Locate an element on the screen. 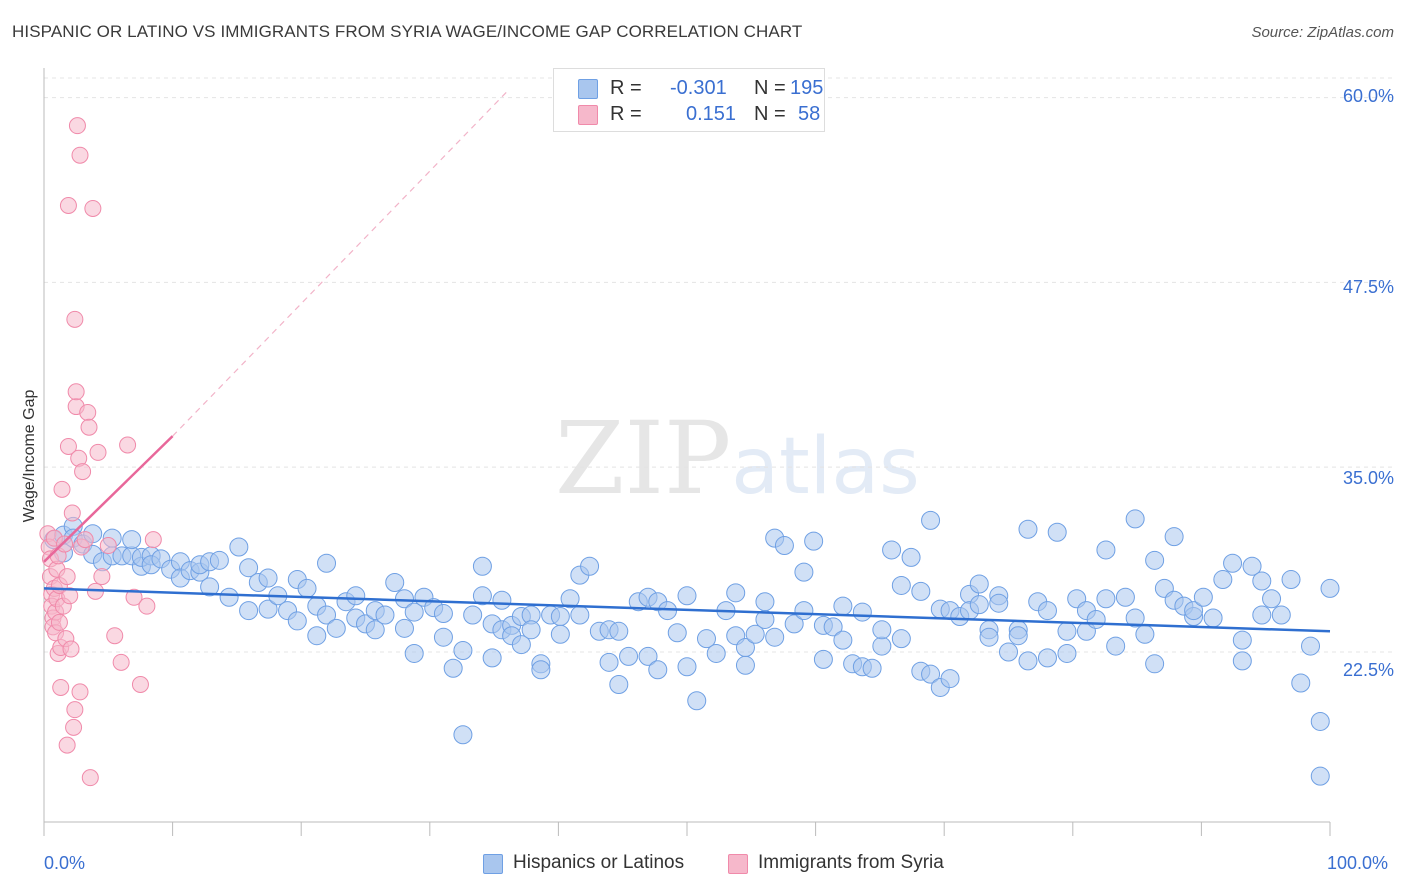  bottom-legend-label-syria: Immigrants from Syria is located at coordinates (851, 862).